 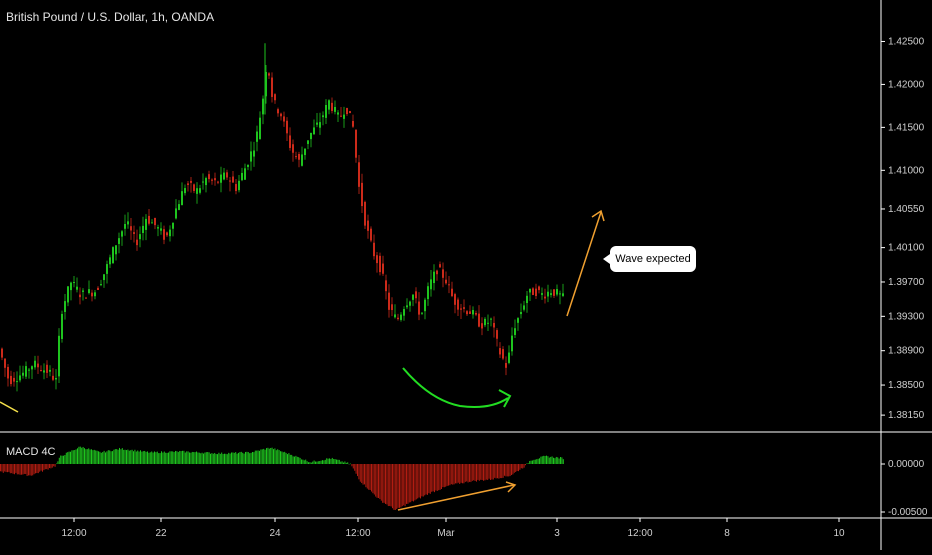 What do you see at coordinates (511, 487) in the screenshot?
I see `macd-arrowhead-icon` at bounding box center [511, 487].